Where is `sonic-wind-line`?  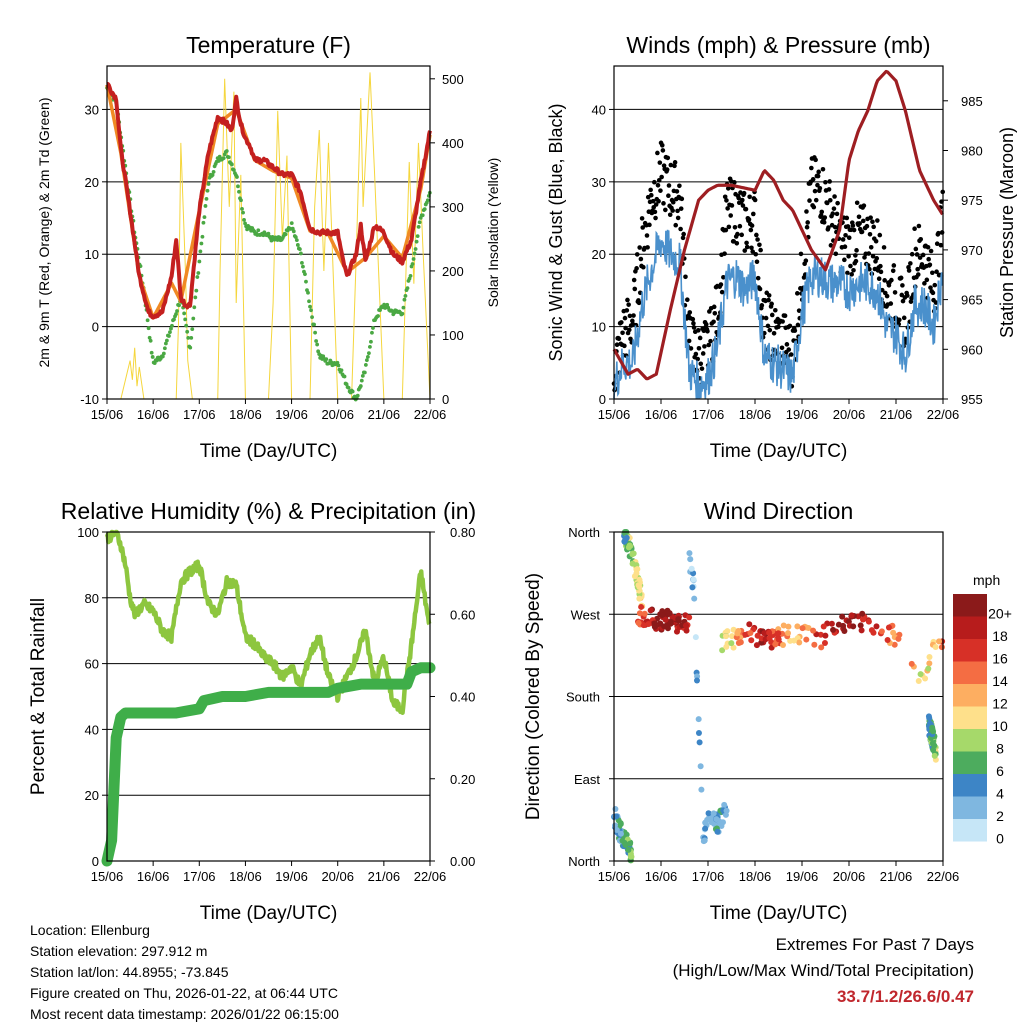 sonic-wind-line is located at coordinates (778, 314).